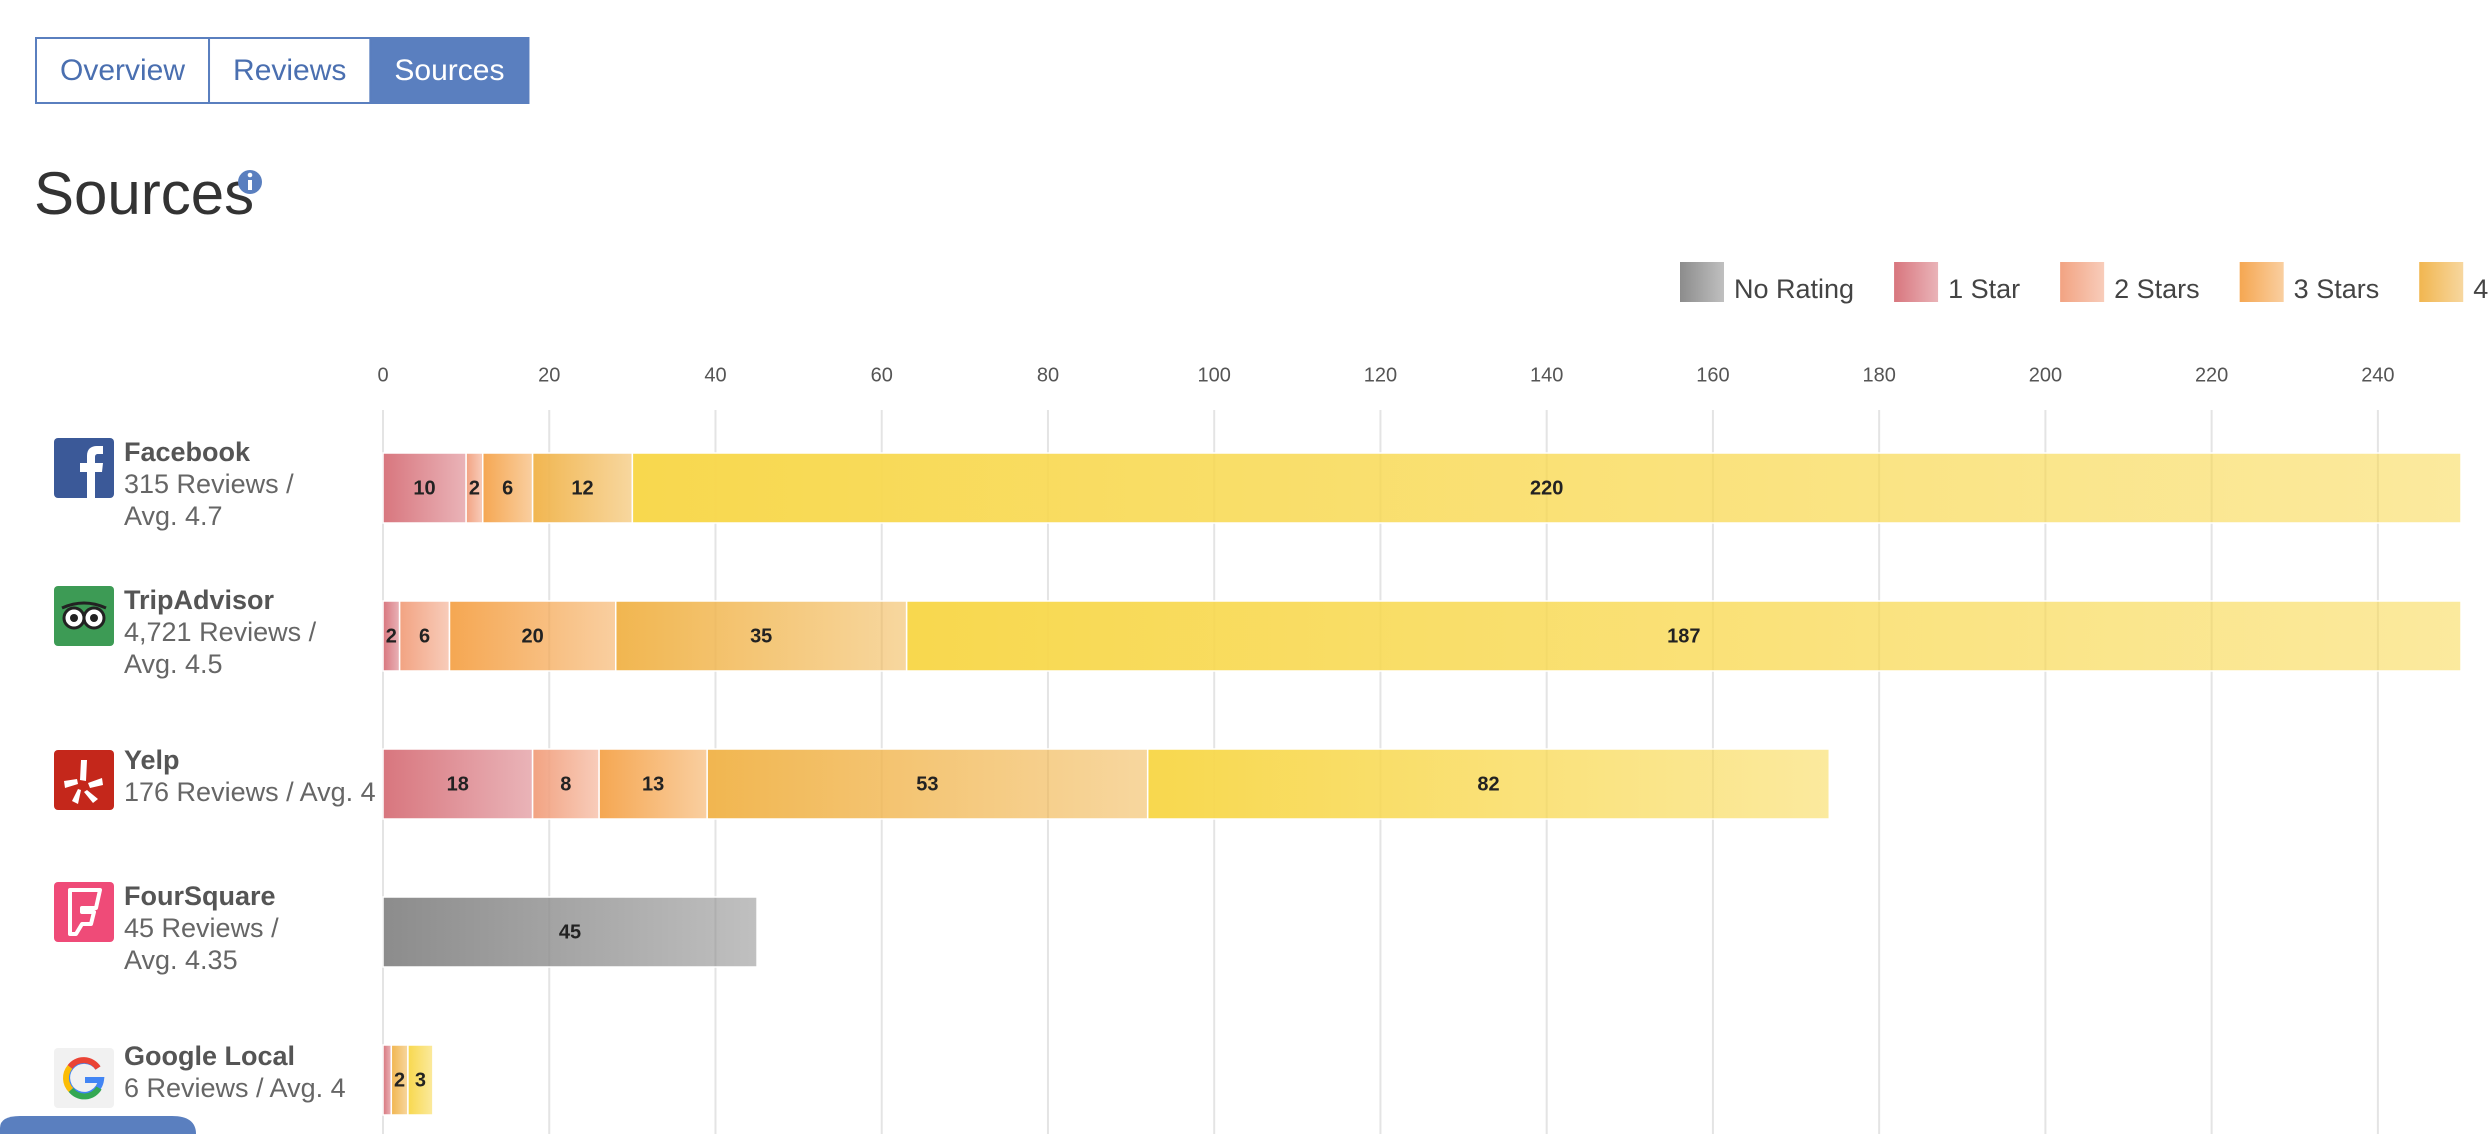  I want to click on source-detail: Avg. 4.5, so click(173, 664).